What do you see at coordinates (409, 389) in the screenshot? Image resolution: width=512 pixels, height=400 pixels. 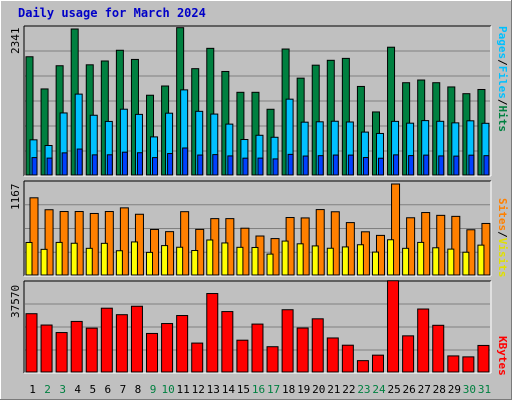 I see `day-label: 26` at bounding box center [409, 389].